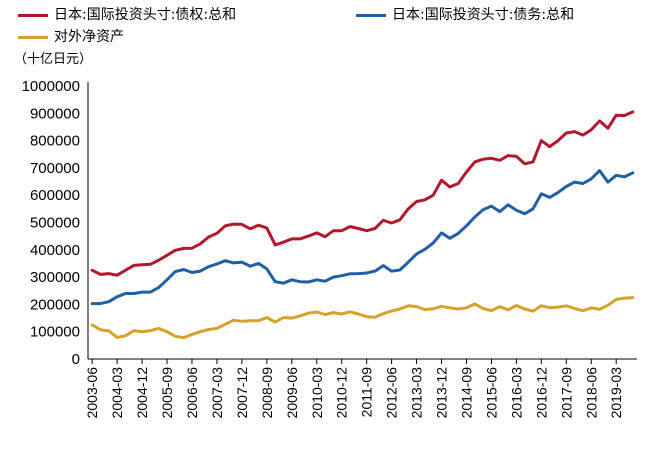  Describe the element at coordinates (541, 393) in the screenshot. I see `x-tick-label: 2016-12` at that location.